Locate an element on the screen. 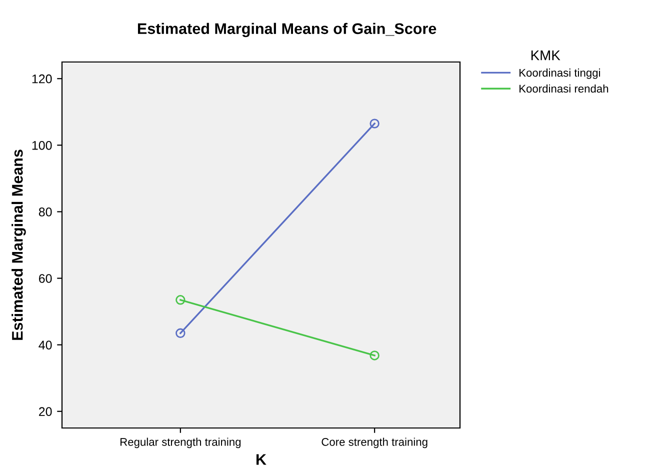 This screenshot has height=475, width=645. y-tick-label: 80 is located at coordinates (45, 212).